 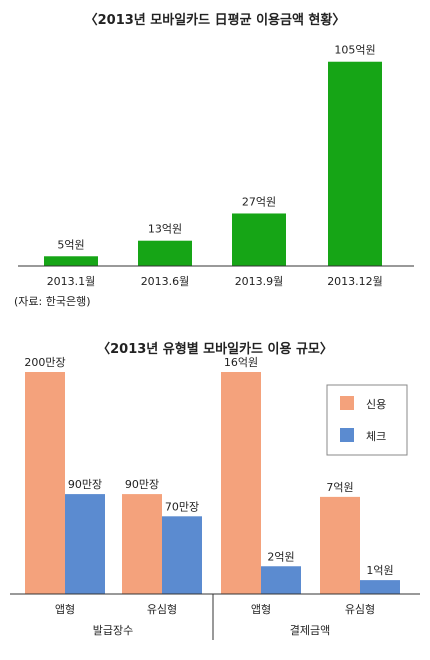 What do you see at coordinates (182, 506) in the screenshot?
I see `chart2-value-label: 70만장` at bounding box center [182, 506].